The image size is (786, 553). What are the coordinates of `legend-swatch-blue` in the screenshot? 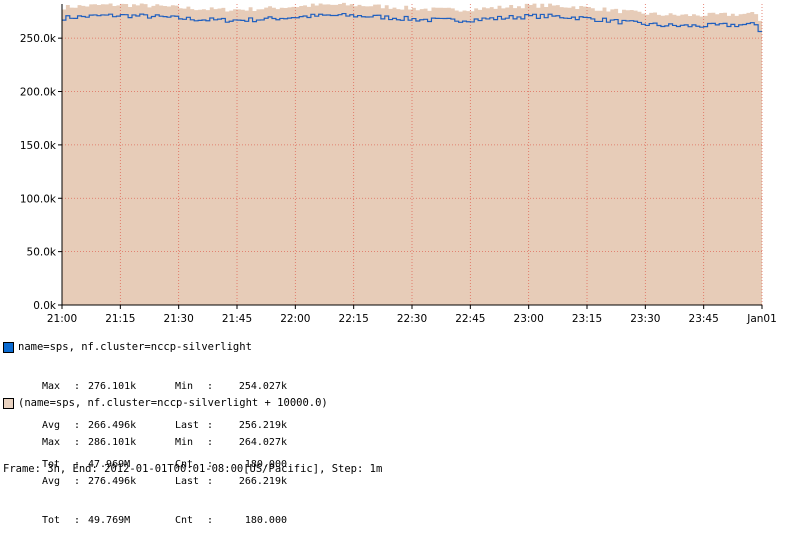 It's located at (8, 347).